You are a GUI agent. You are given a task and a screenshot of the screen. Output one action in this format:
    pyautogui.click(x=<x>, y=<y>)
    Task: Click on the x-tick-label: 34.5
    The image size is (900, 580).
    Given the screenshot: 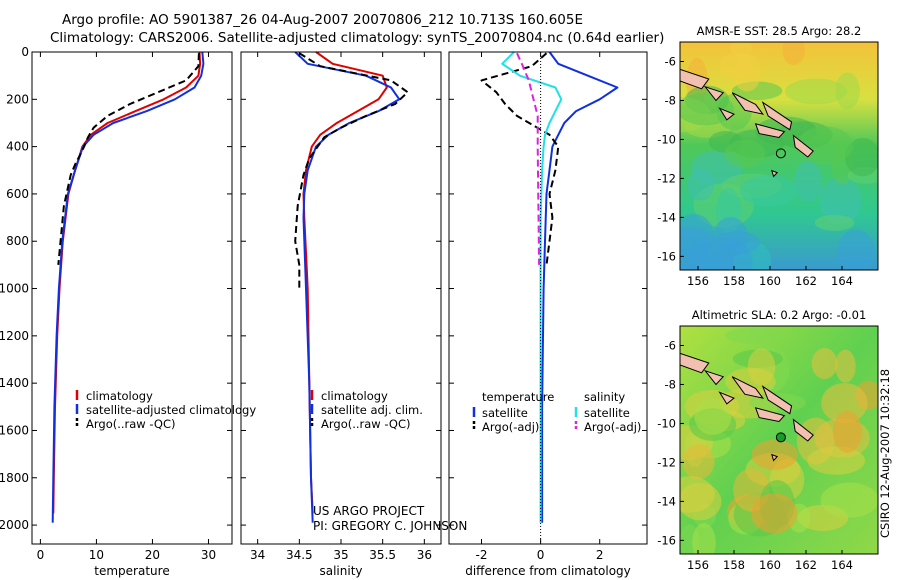 What is the action you would take?
    pyautogui.click(x=299, y=555)
    